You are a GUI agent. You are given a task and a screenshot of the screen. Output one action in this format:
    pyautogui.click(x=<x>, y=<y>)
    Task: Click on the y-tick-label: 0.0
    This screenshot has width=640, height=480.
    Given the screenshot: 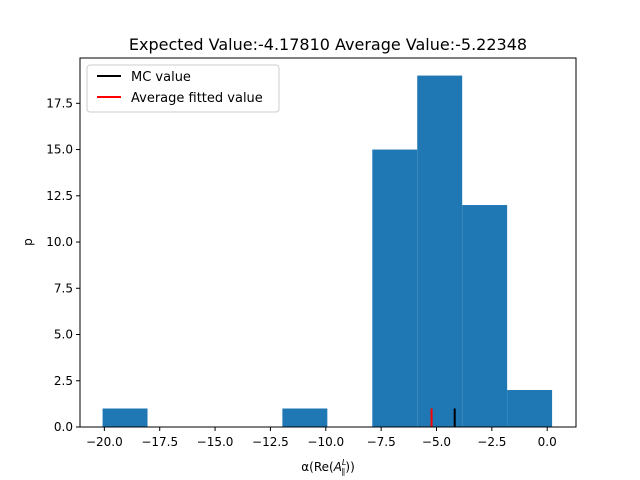 What is the action you would take?
    pyautogui.click(x=63, y=427)
    